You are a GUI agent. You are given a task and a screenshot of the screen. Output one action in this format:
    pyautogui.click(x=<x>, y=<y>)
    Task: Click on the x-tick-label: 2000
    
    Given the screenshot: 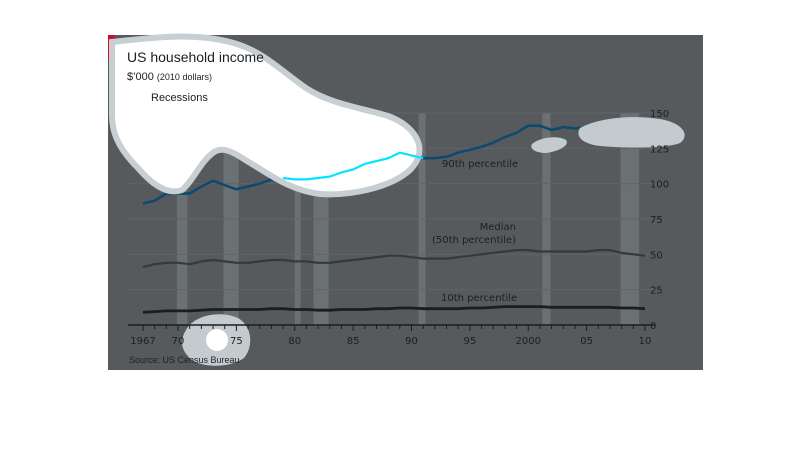 What is the action you would take?
    pyautogui.click(x=528, y=341)
    